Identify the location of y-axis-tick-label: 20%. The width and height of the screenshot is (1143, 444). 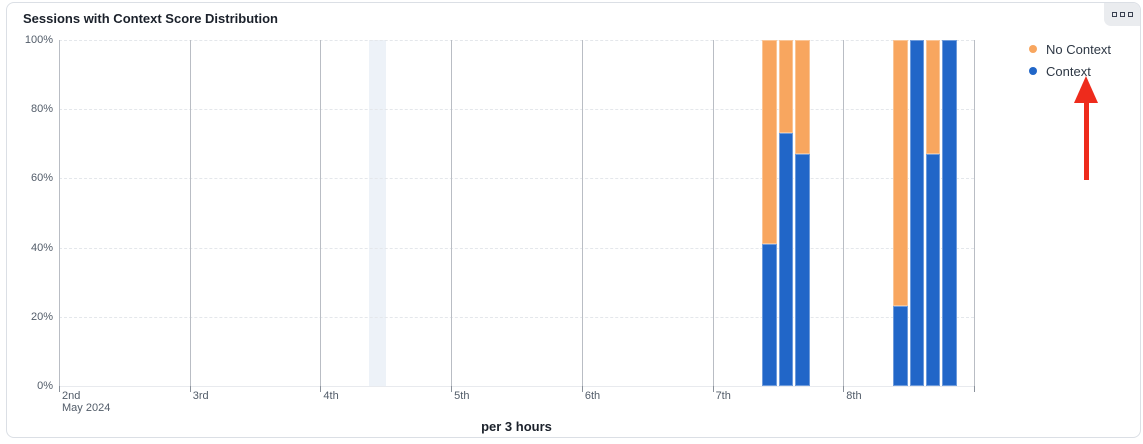
(41, 316).